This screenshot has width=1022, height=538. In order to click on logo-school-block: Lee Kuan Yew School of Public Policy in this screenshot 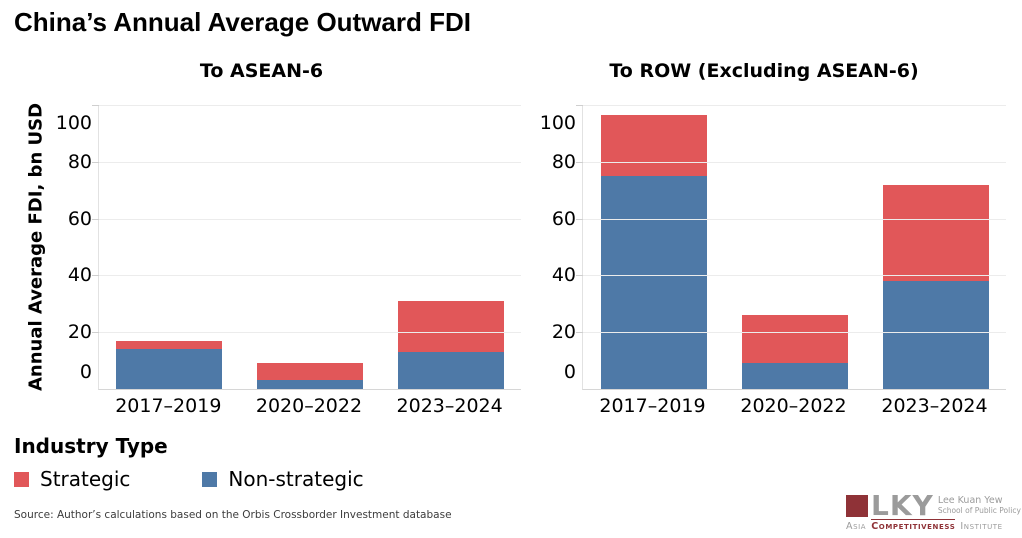, I will do `click(979, 505)`.